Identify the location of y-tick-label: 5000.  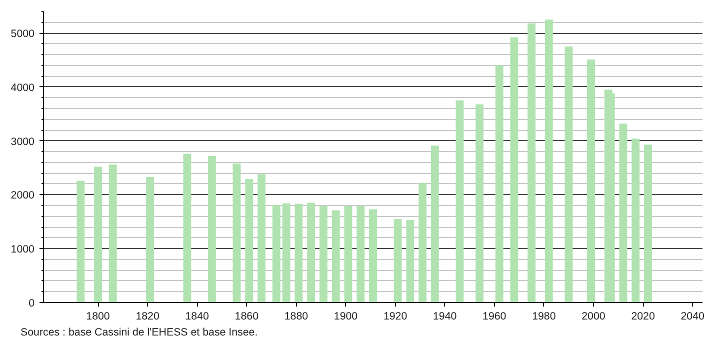
(22, 34).